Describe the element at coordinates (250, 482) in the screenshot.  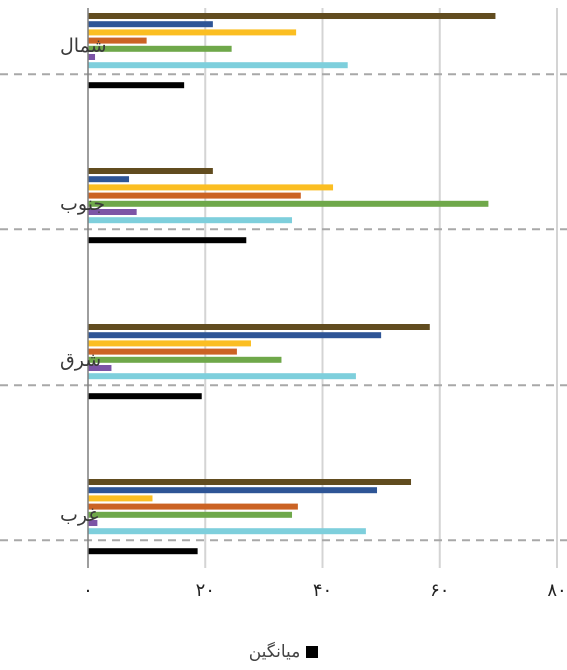
I see `bar-cat3-series0` at that location.